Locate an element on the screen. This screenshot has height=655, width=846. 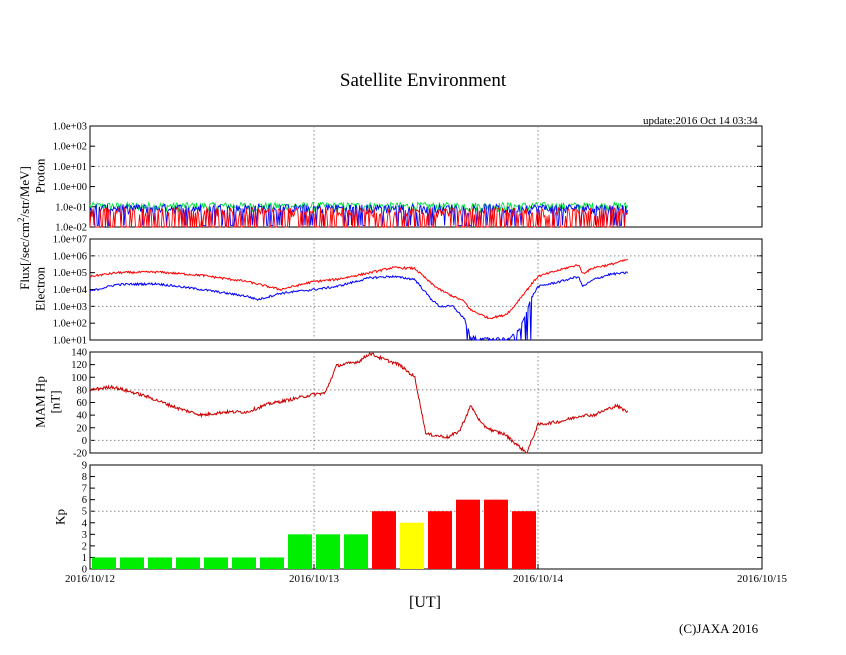
x-tick-label: 2016/10/14 is located at coordinates (538, 579).